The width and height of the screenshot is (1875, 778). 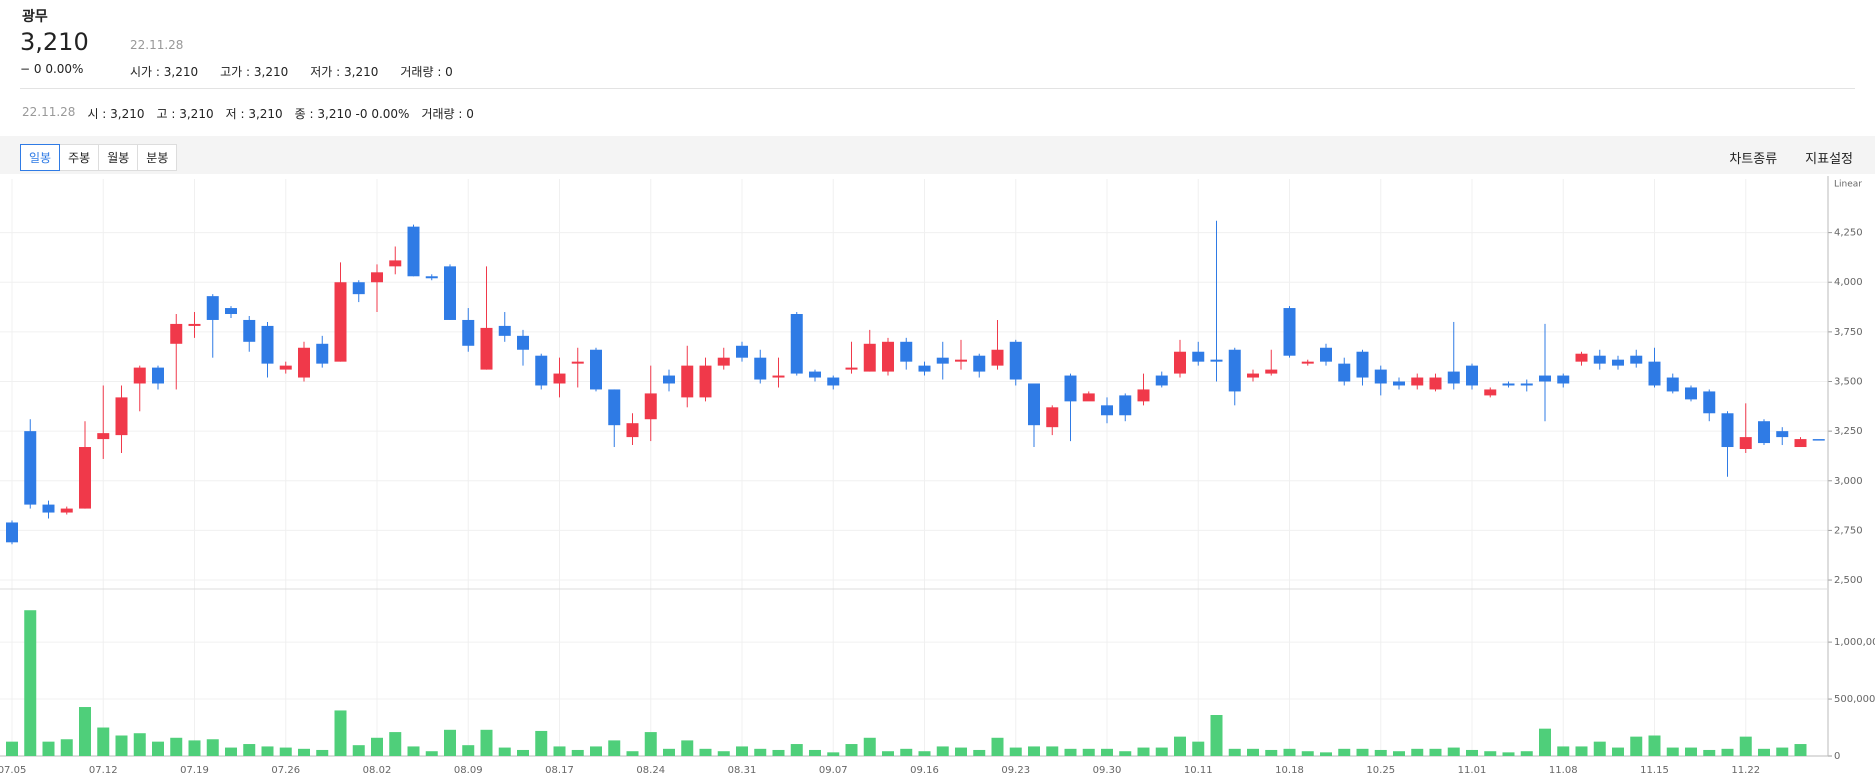 What do you see at coordinates (1753, 159) in the screenshot?
I see `menu-button: 차트종류` at bounding box center [1753, 159].